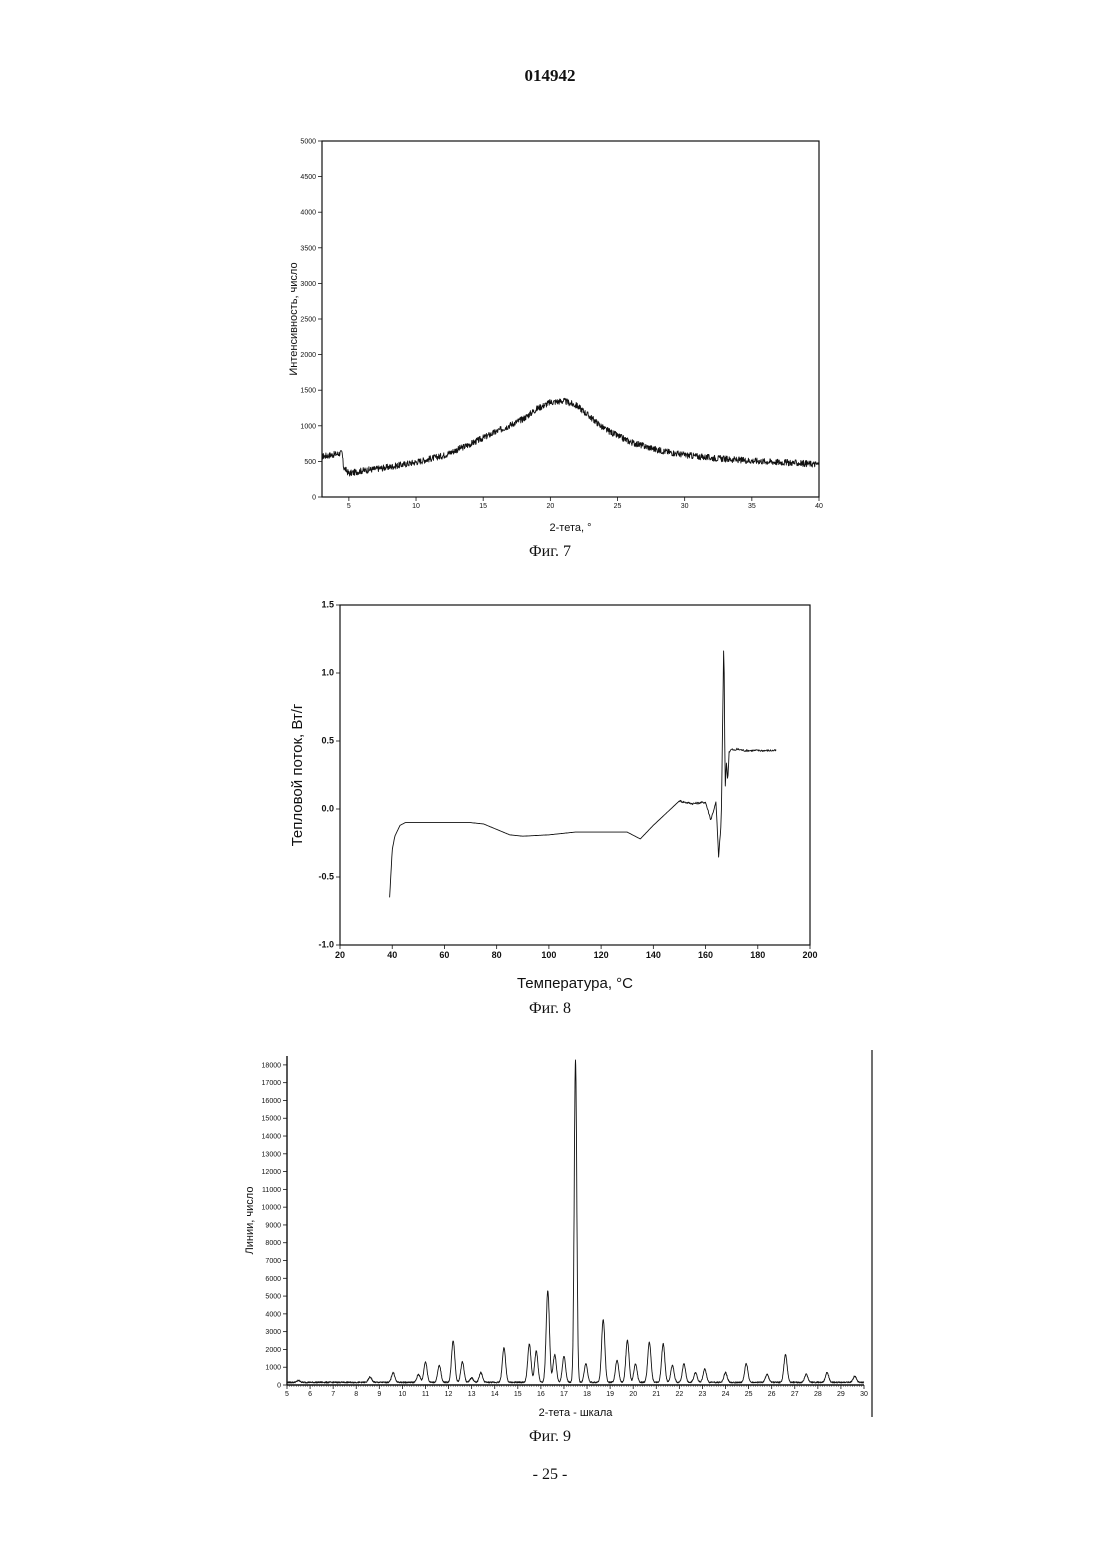 This screenshot has width=1100, height=1556. I want to click on x-tick-label: 16, so click(541, 1394).